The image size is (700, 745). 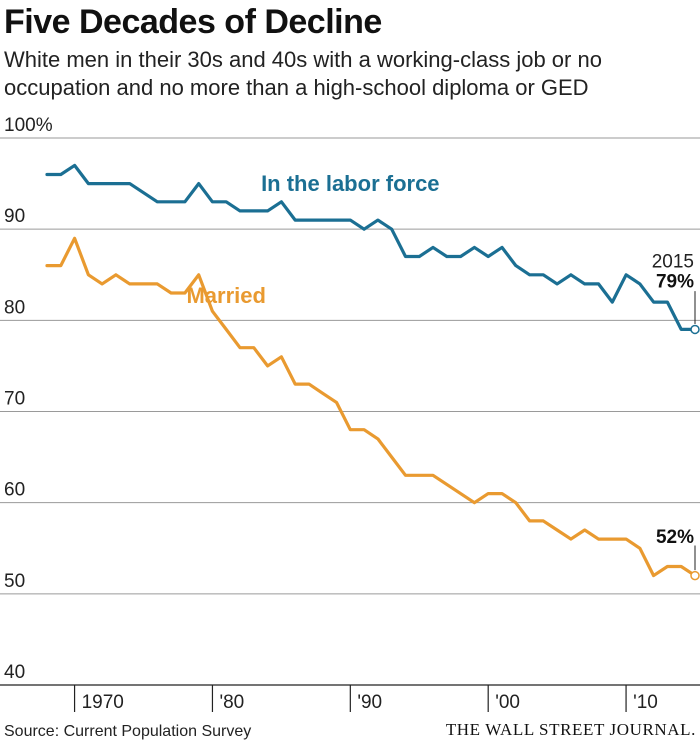 I want to click on source-note: Source: Current Population Survey, so click(x=128, y=731).